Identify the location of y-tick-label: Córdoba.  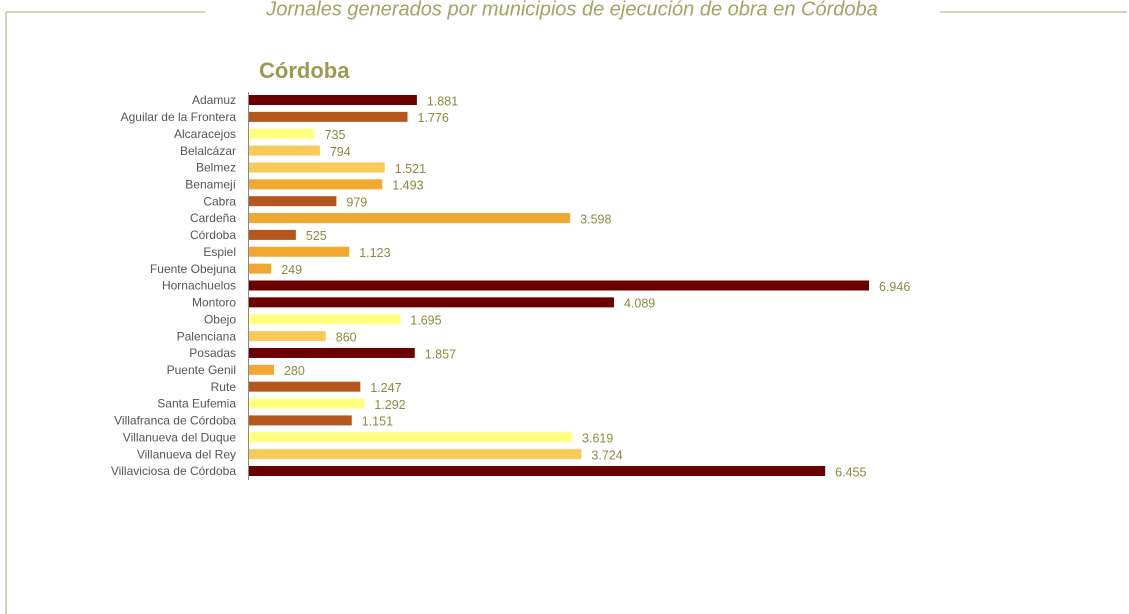
(213, 235).